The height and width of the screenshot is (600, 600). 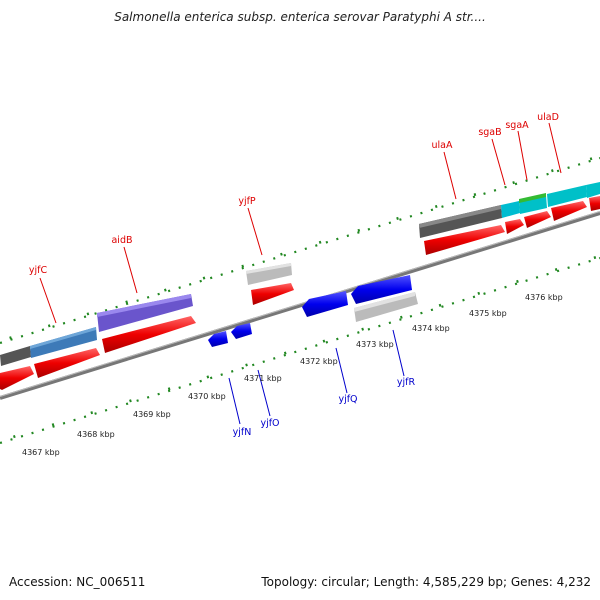 I want to click on gene-label-yjfN: yjfN, so click(x=242, y=432).